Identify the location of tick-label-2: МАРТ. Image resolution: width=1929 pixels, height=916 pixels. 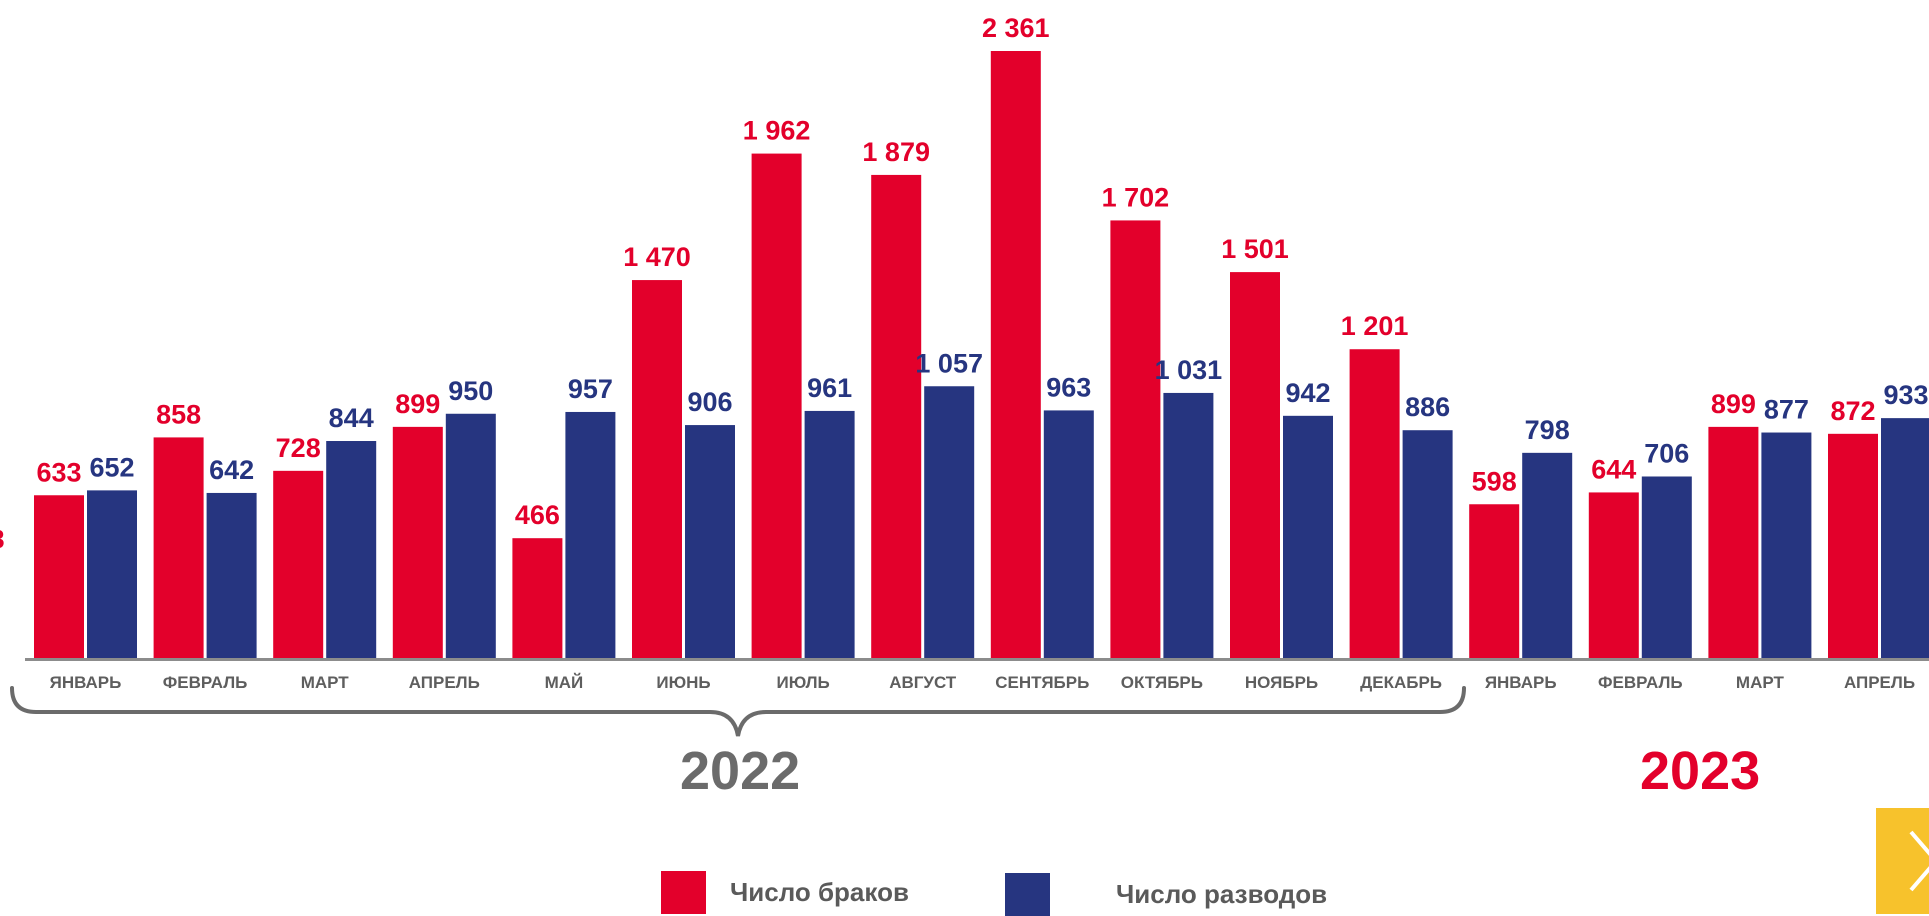
(325, 682).